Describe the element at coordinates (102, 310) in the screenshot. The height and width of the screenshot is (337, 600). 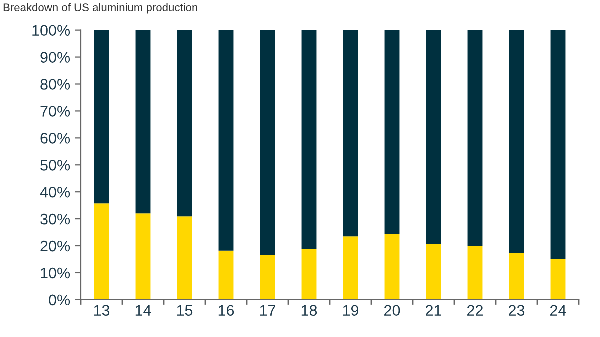
I see `x-tick-label: 13` at that location.